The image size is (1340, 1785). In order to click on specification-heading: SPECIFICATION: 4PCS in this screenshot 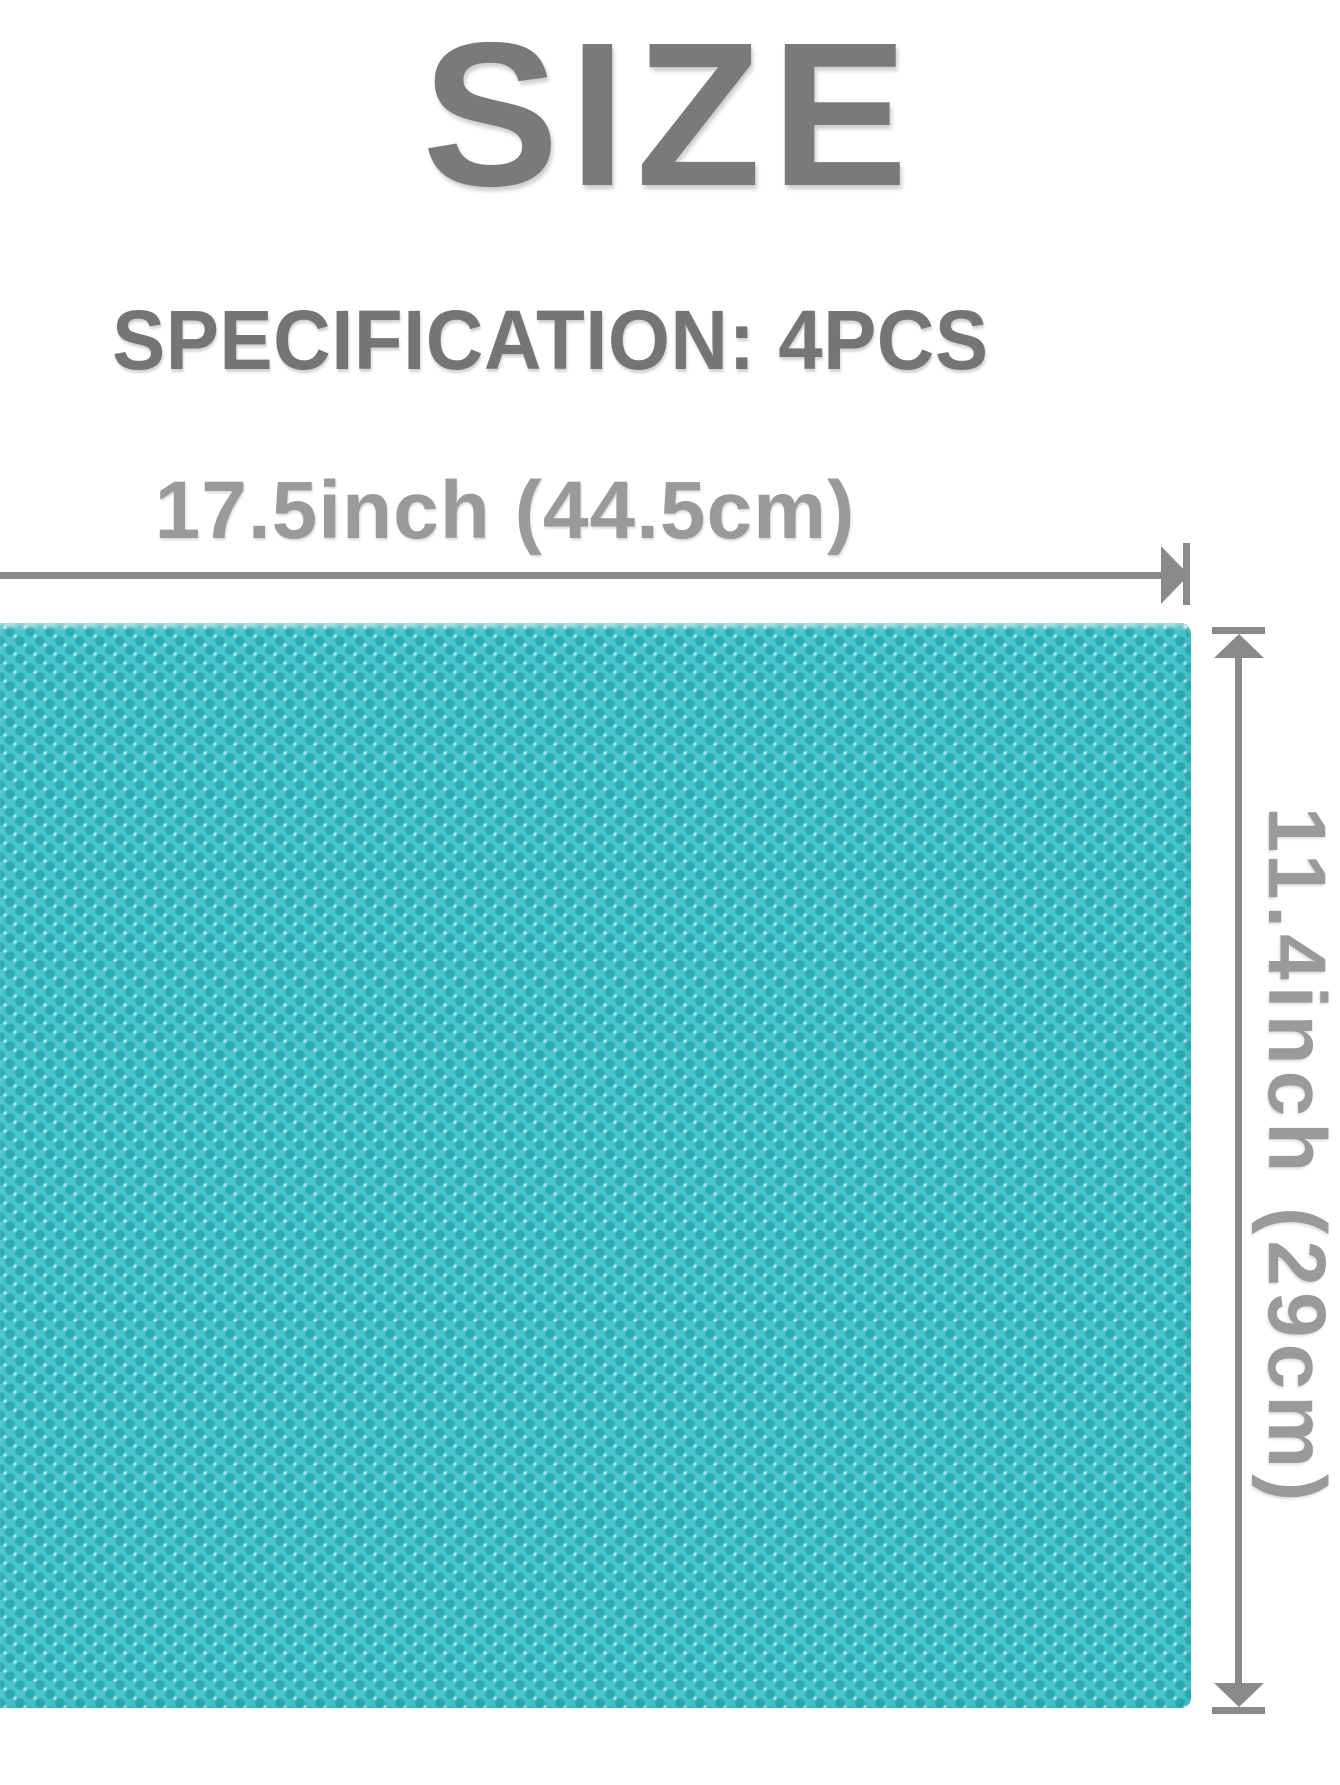, I will do `click(550, 340)`.